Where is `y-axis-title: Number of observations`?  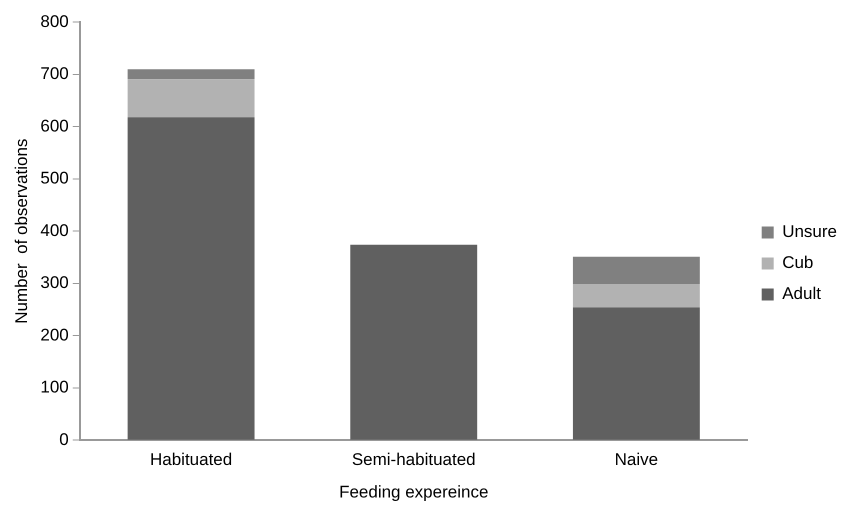 y-axis-title: Number of observations is located at coordinates (21, 231).